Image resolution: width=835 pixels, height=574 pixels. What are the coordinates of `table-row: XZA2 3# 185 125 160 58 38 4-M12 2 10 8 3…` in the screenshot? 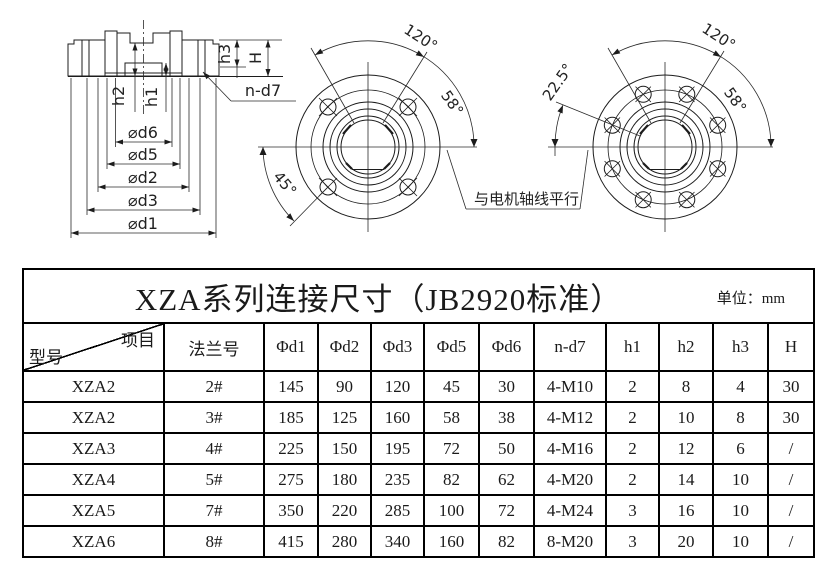 It's located at (419, 417).